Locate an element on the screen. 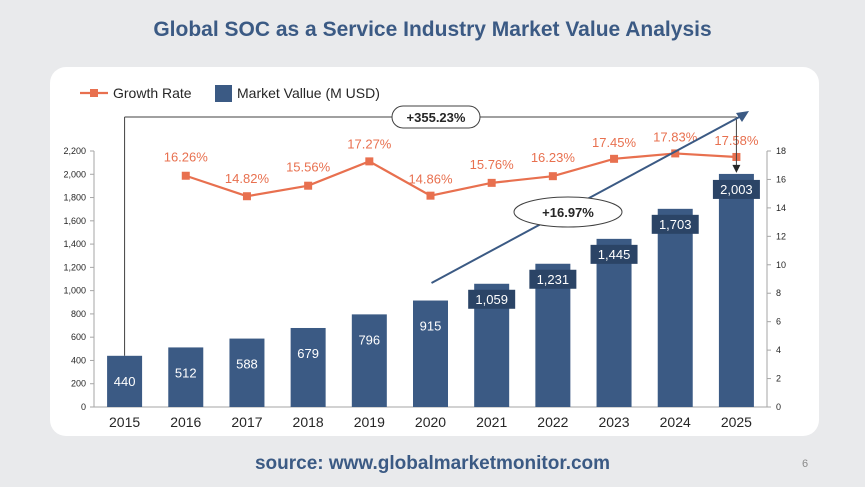  cagr-label: +16.97% is located at coordinates (568, 212).